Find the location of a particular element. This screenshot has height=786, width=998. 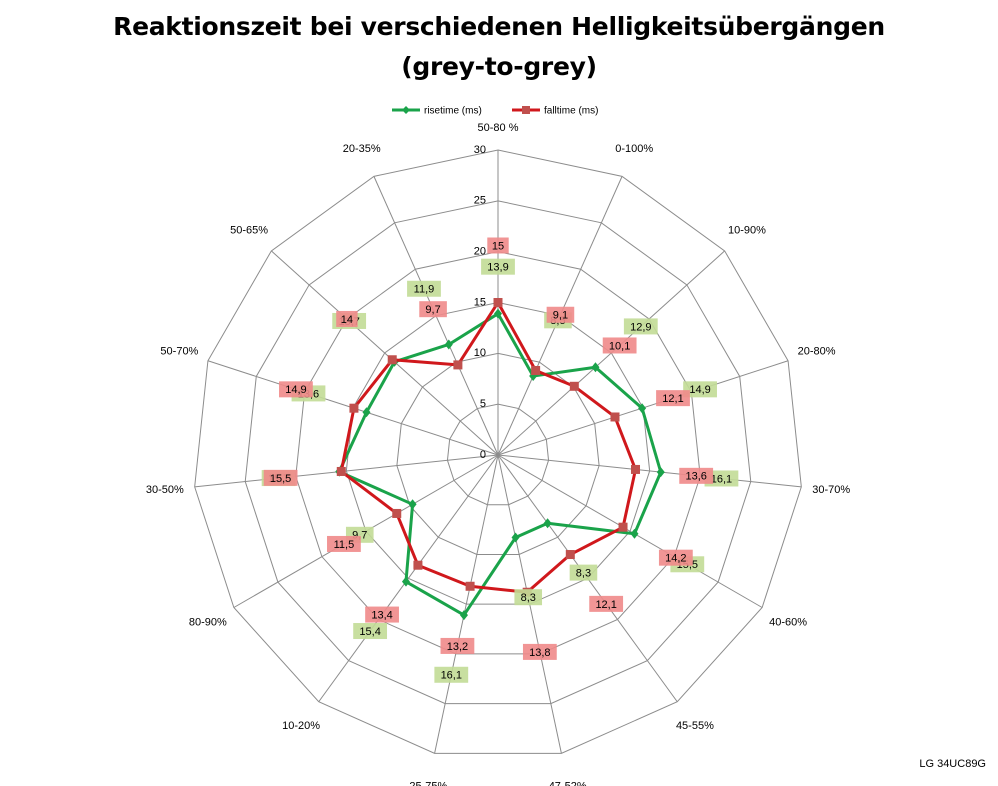

series-line-risetime is located at coordinates (500, 464).